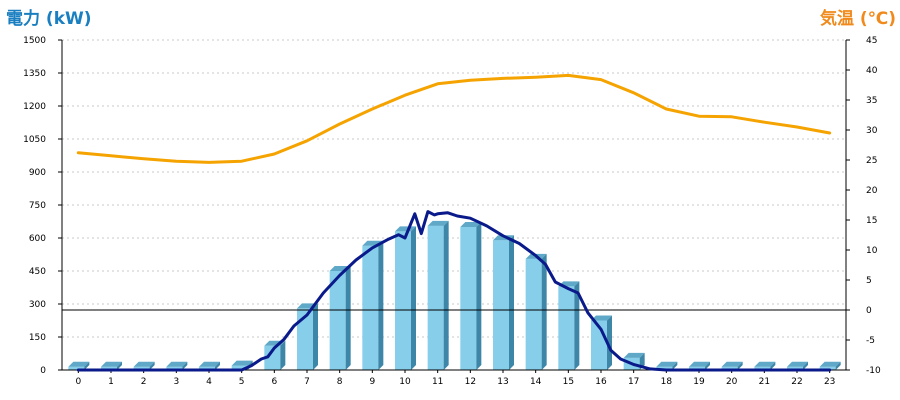 This screenshot has width=900, height=400. What do you see at coordinates (871, 221) in the screenshot?
I see `right-tick-label: 15` at bounding box center [871, 221].